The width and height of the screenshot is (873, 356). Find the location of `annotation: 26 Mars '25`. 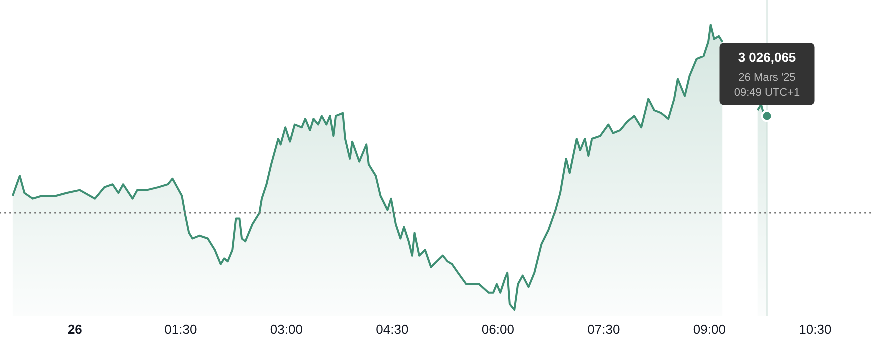

annotation: 26 Mars '25 is located at coordinates (767, 78).